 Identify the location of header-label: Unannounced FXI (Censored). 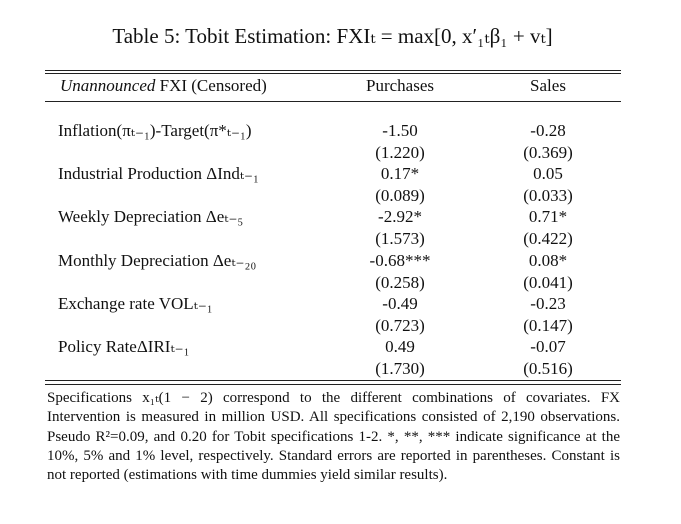
(163, 86).